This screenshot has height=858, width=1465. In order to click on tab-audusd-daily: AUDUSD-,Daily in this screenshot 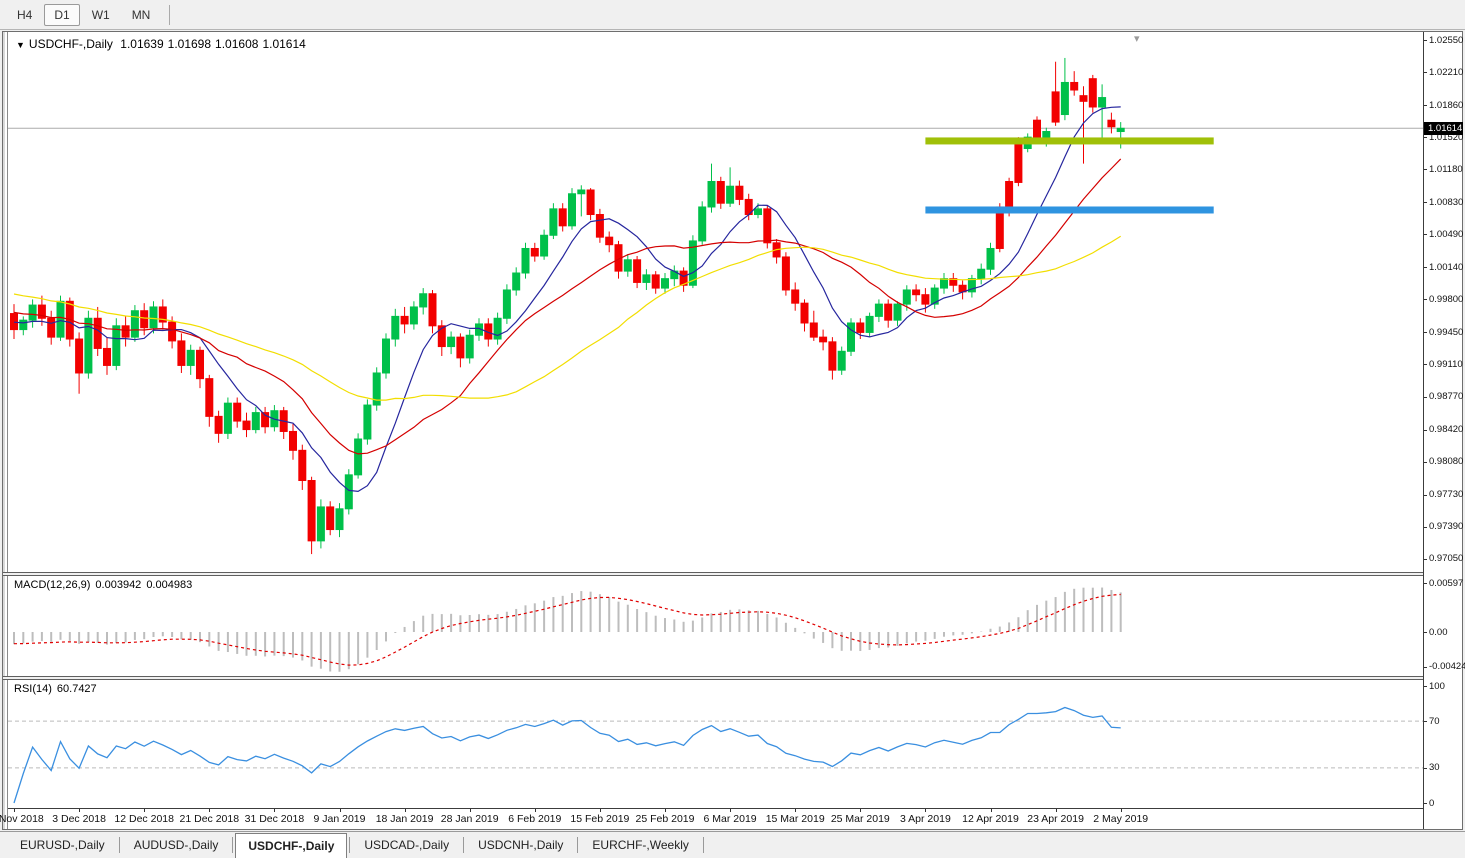, I will do `click(176, 845)`.